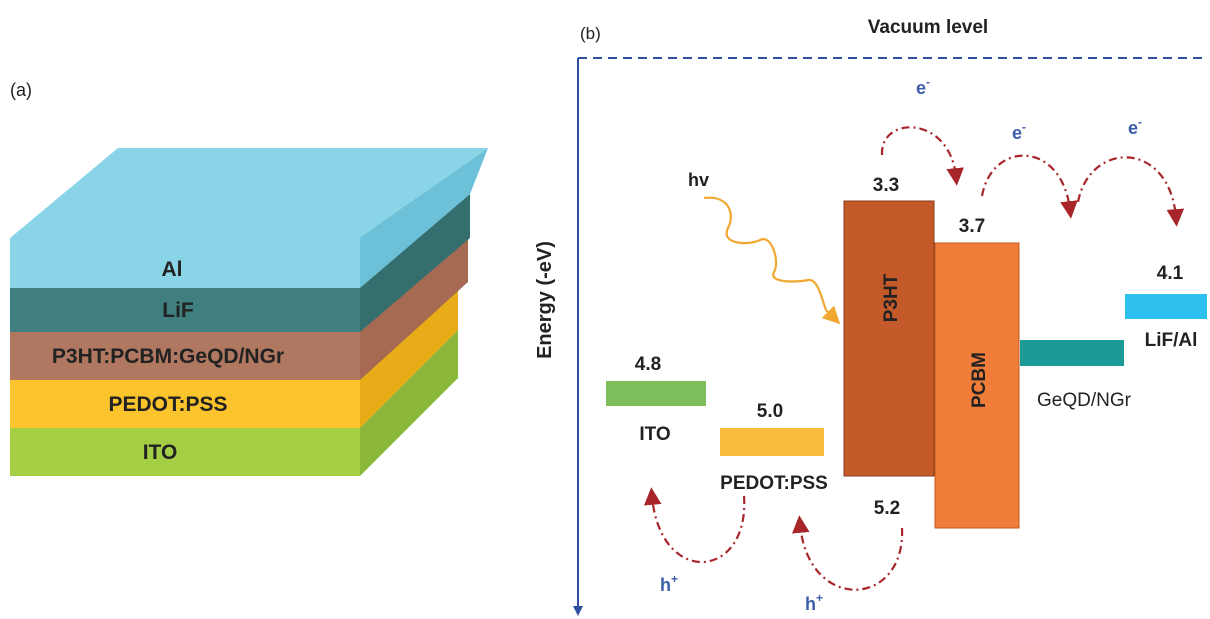 Image resolution: width=1210 pixels, height=619 pixels. I want to click on pcbm-lumo-value: 3.7, so click(972, 226).